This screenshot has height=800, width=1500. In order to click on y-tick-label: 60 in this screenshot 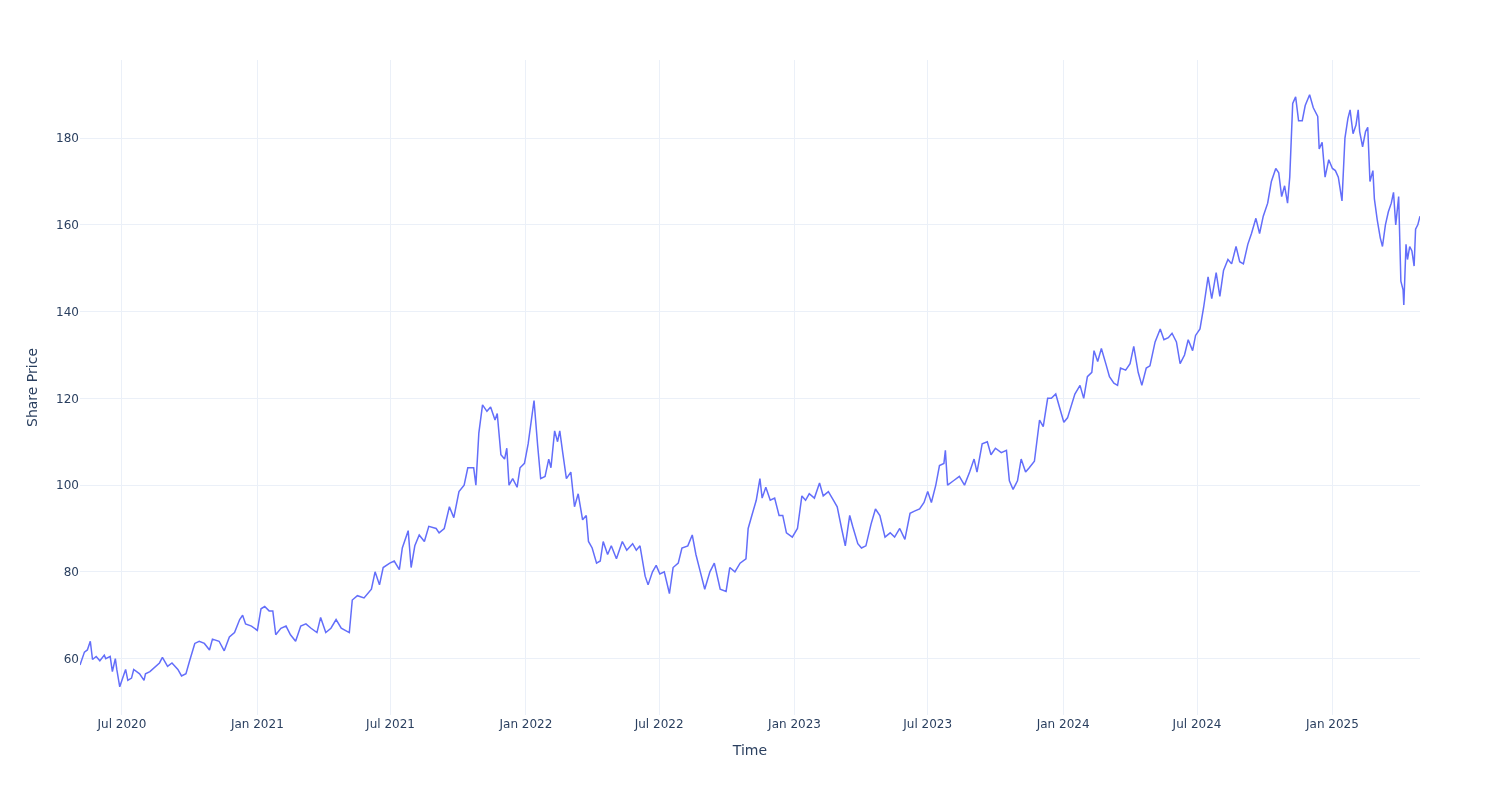, I will do `click(71, 658)`.